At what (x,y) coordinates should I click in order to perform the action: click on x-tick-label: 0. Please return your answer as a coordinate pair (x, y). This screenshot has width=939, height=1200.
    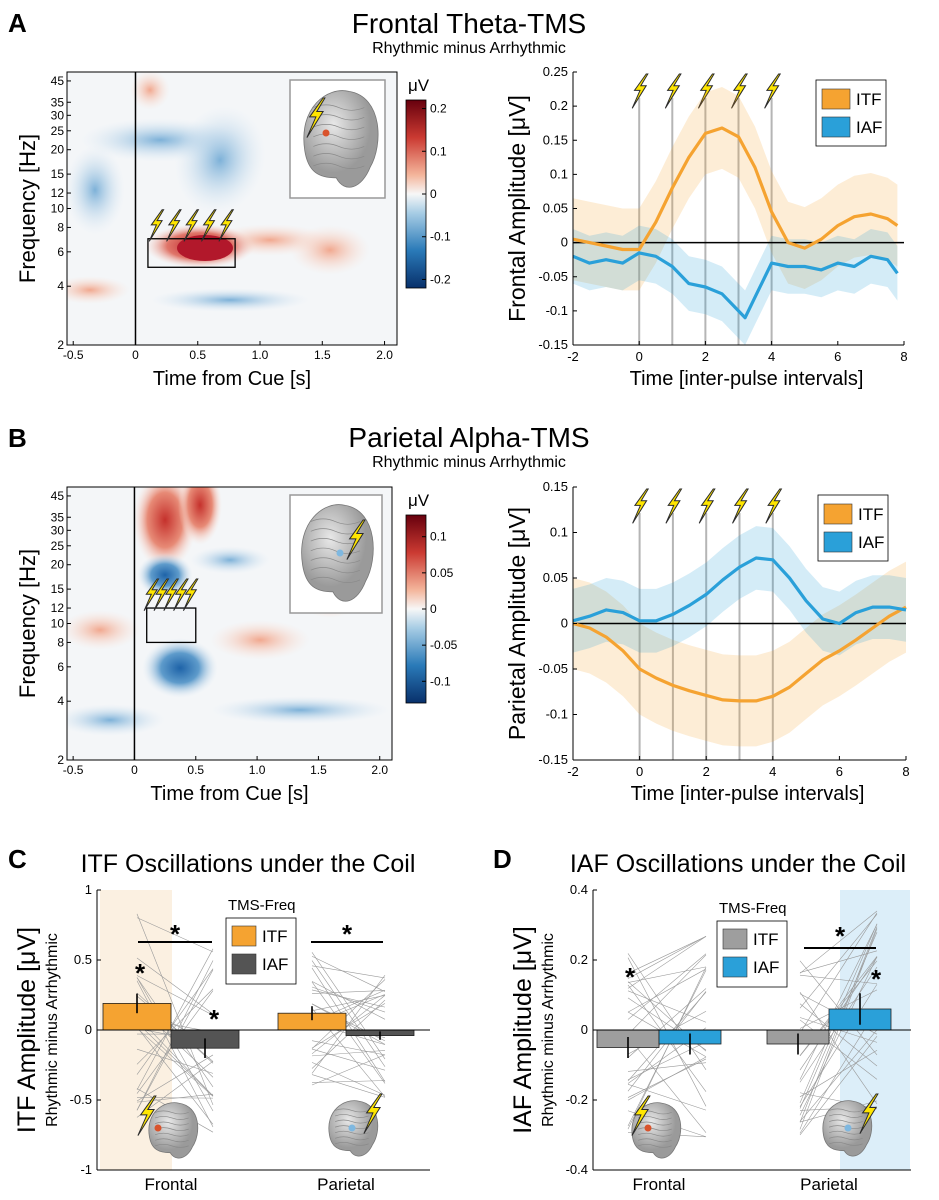
    Looking at the image, I should click on (135, 355).